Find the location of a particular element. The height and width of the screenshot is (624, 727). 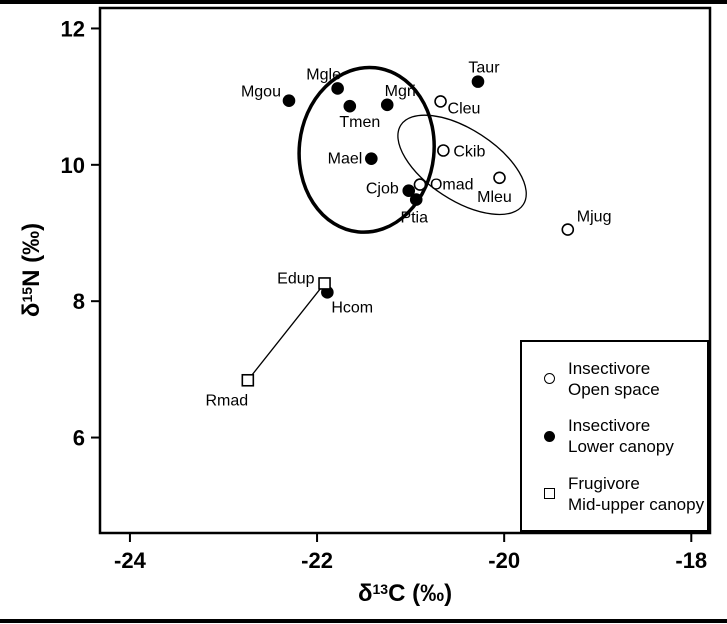

x-axis-title: δ13C (‰) is located at coordinates (405, 594).